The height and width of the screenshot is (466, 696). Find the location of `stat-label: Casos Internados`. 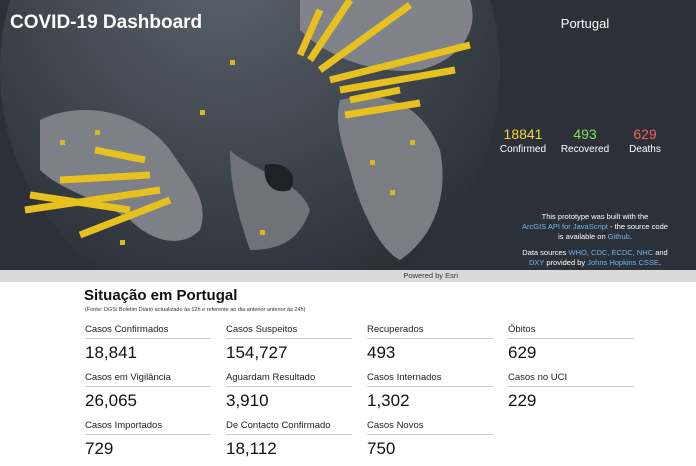

stat-label: Casos Internados is located at coordinates (430, 379).